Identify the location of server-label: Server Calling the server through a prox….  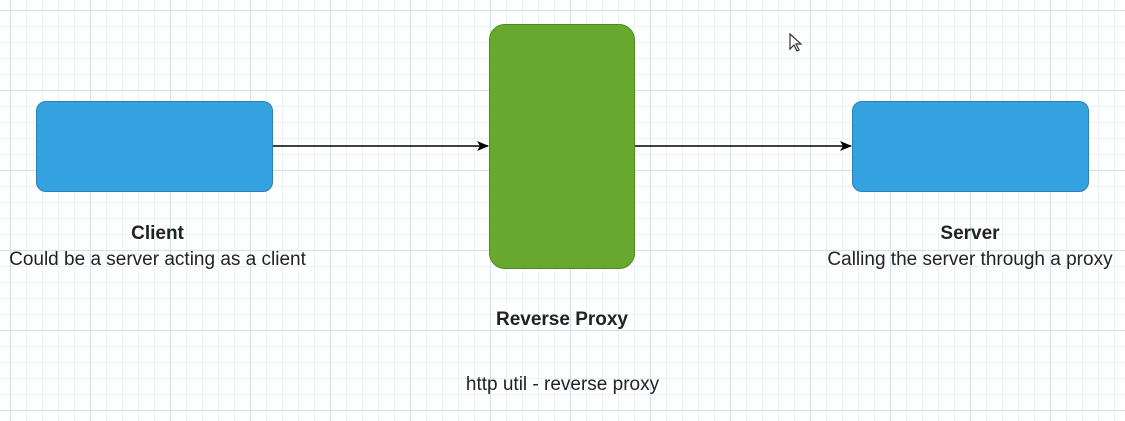
(970, 247).